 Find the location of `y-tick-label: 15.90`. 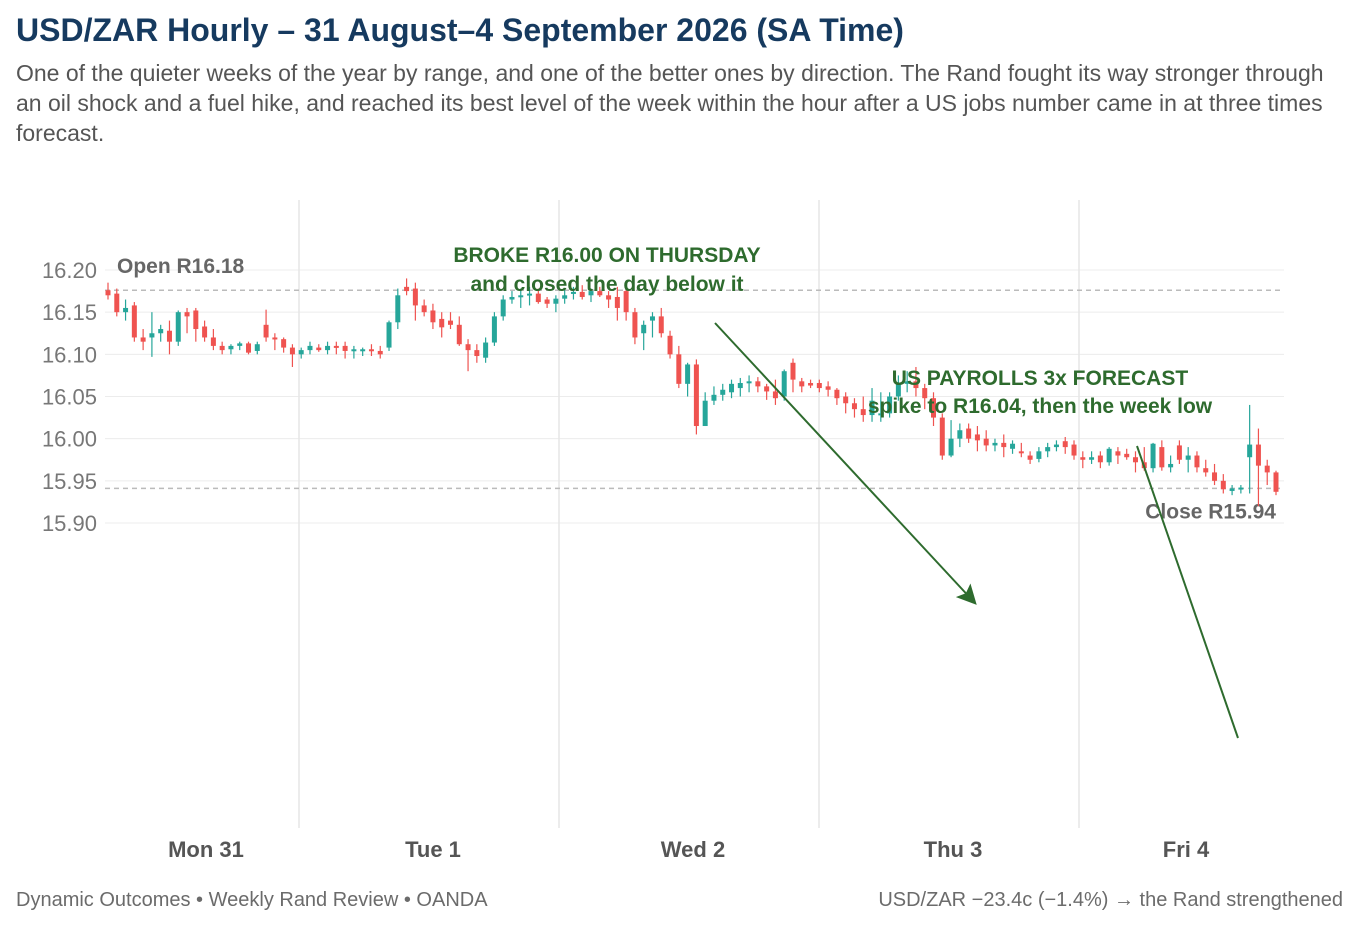

y-tick-label: 15.90 is located at coordinates (69, 523).